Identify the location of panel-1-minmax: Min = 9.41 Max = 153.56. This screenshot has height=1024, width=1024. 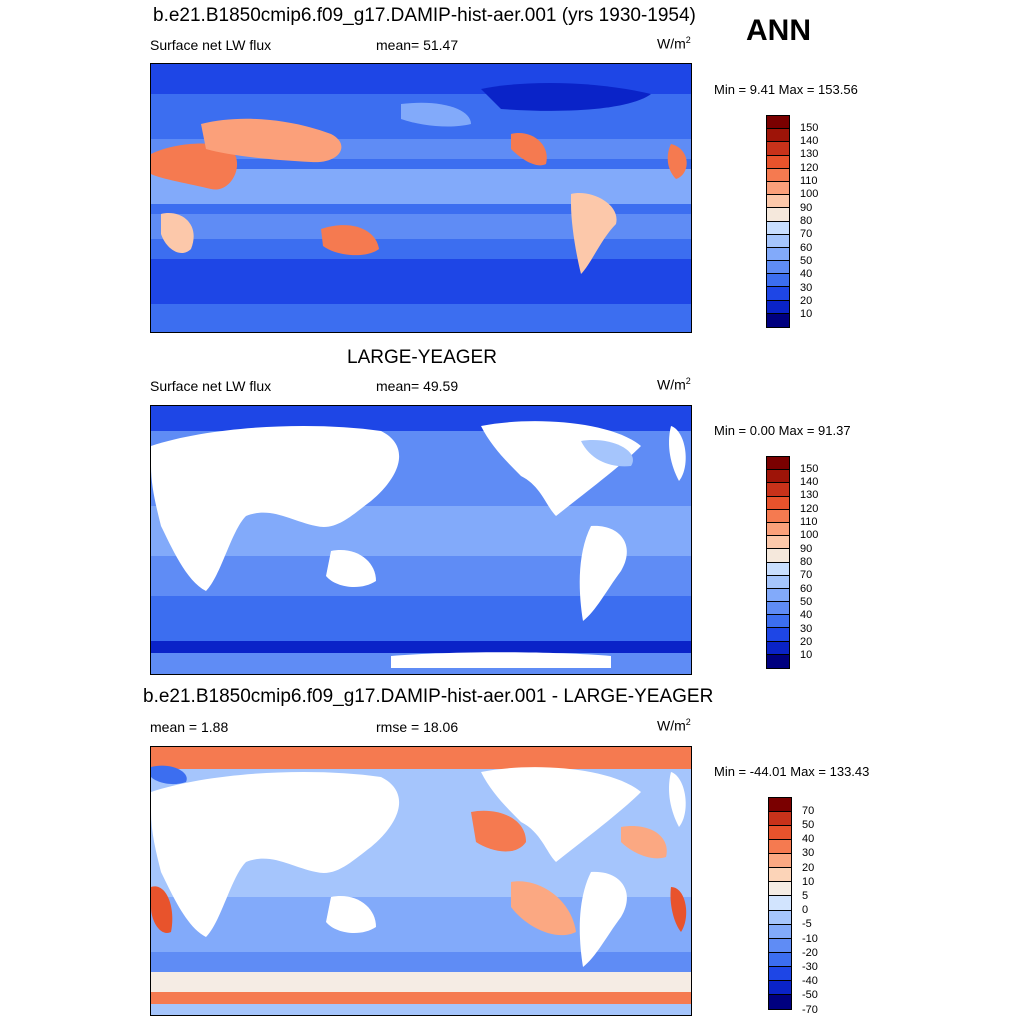
(786, 89).